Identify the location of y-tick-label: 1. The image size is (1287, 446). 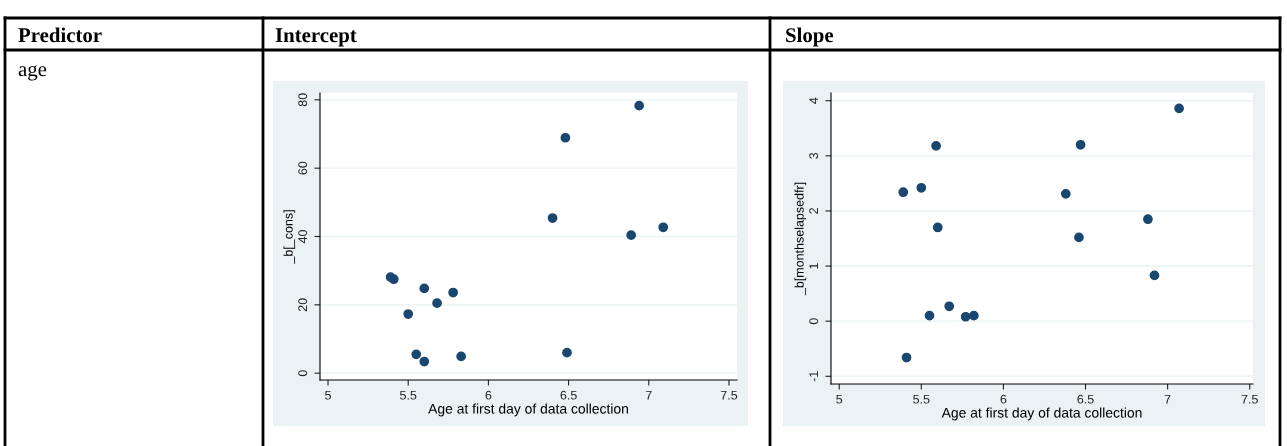
(813, 266).